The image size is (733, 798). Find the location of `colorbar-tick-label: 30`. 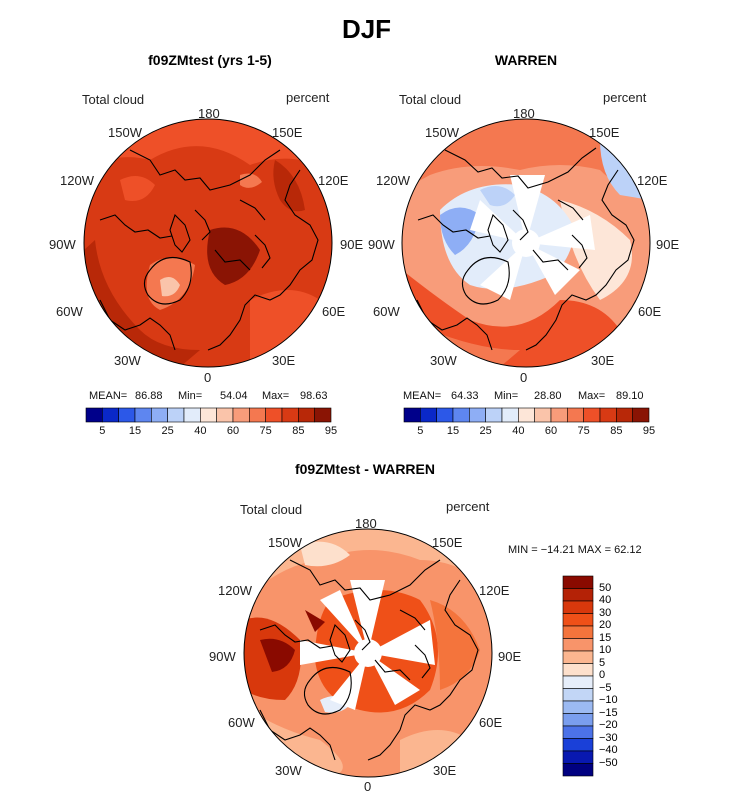

colorbar-tick-label: 30 is located at coordinates (605, 612).